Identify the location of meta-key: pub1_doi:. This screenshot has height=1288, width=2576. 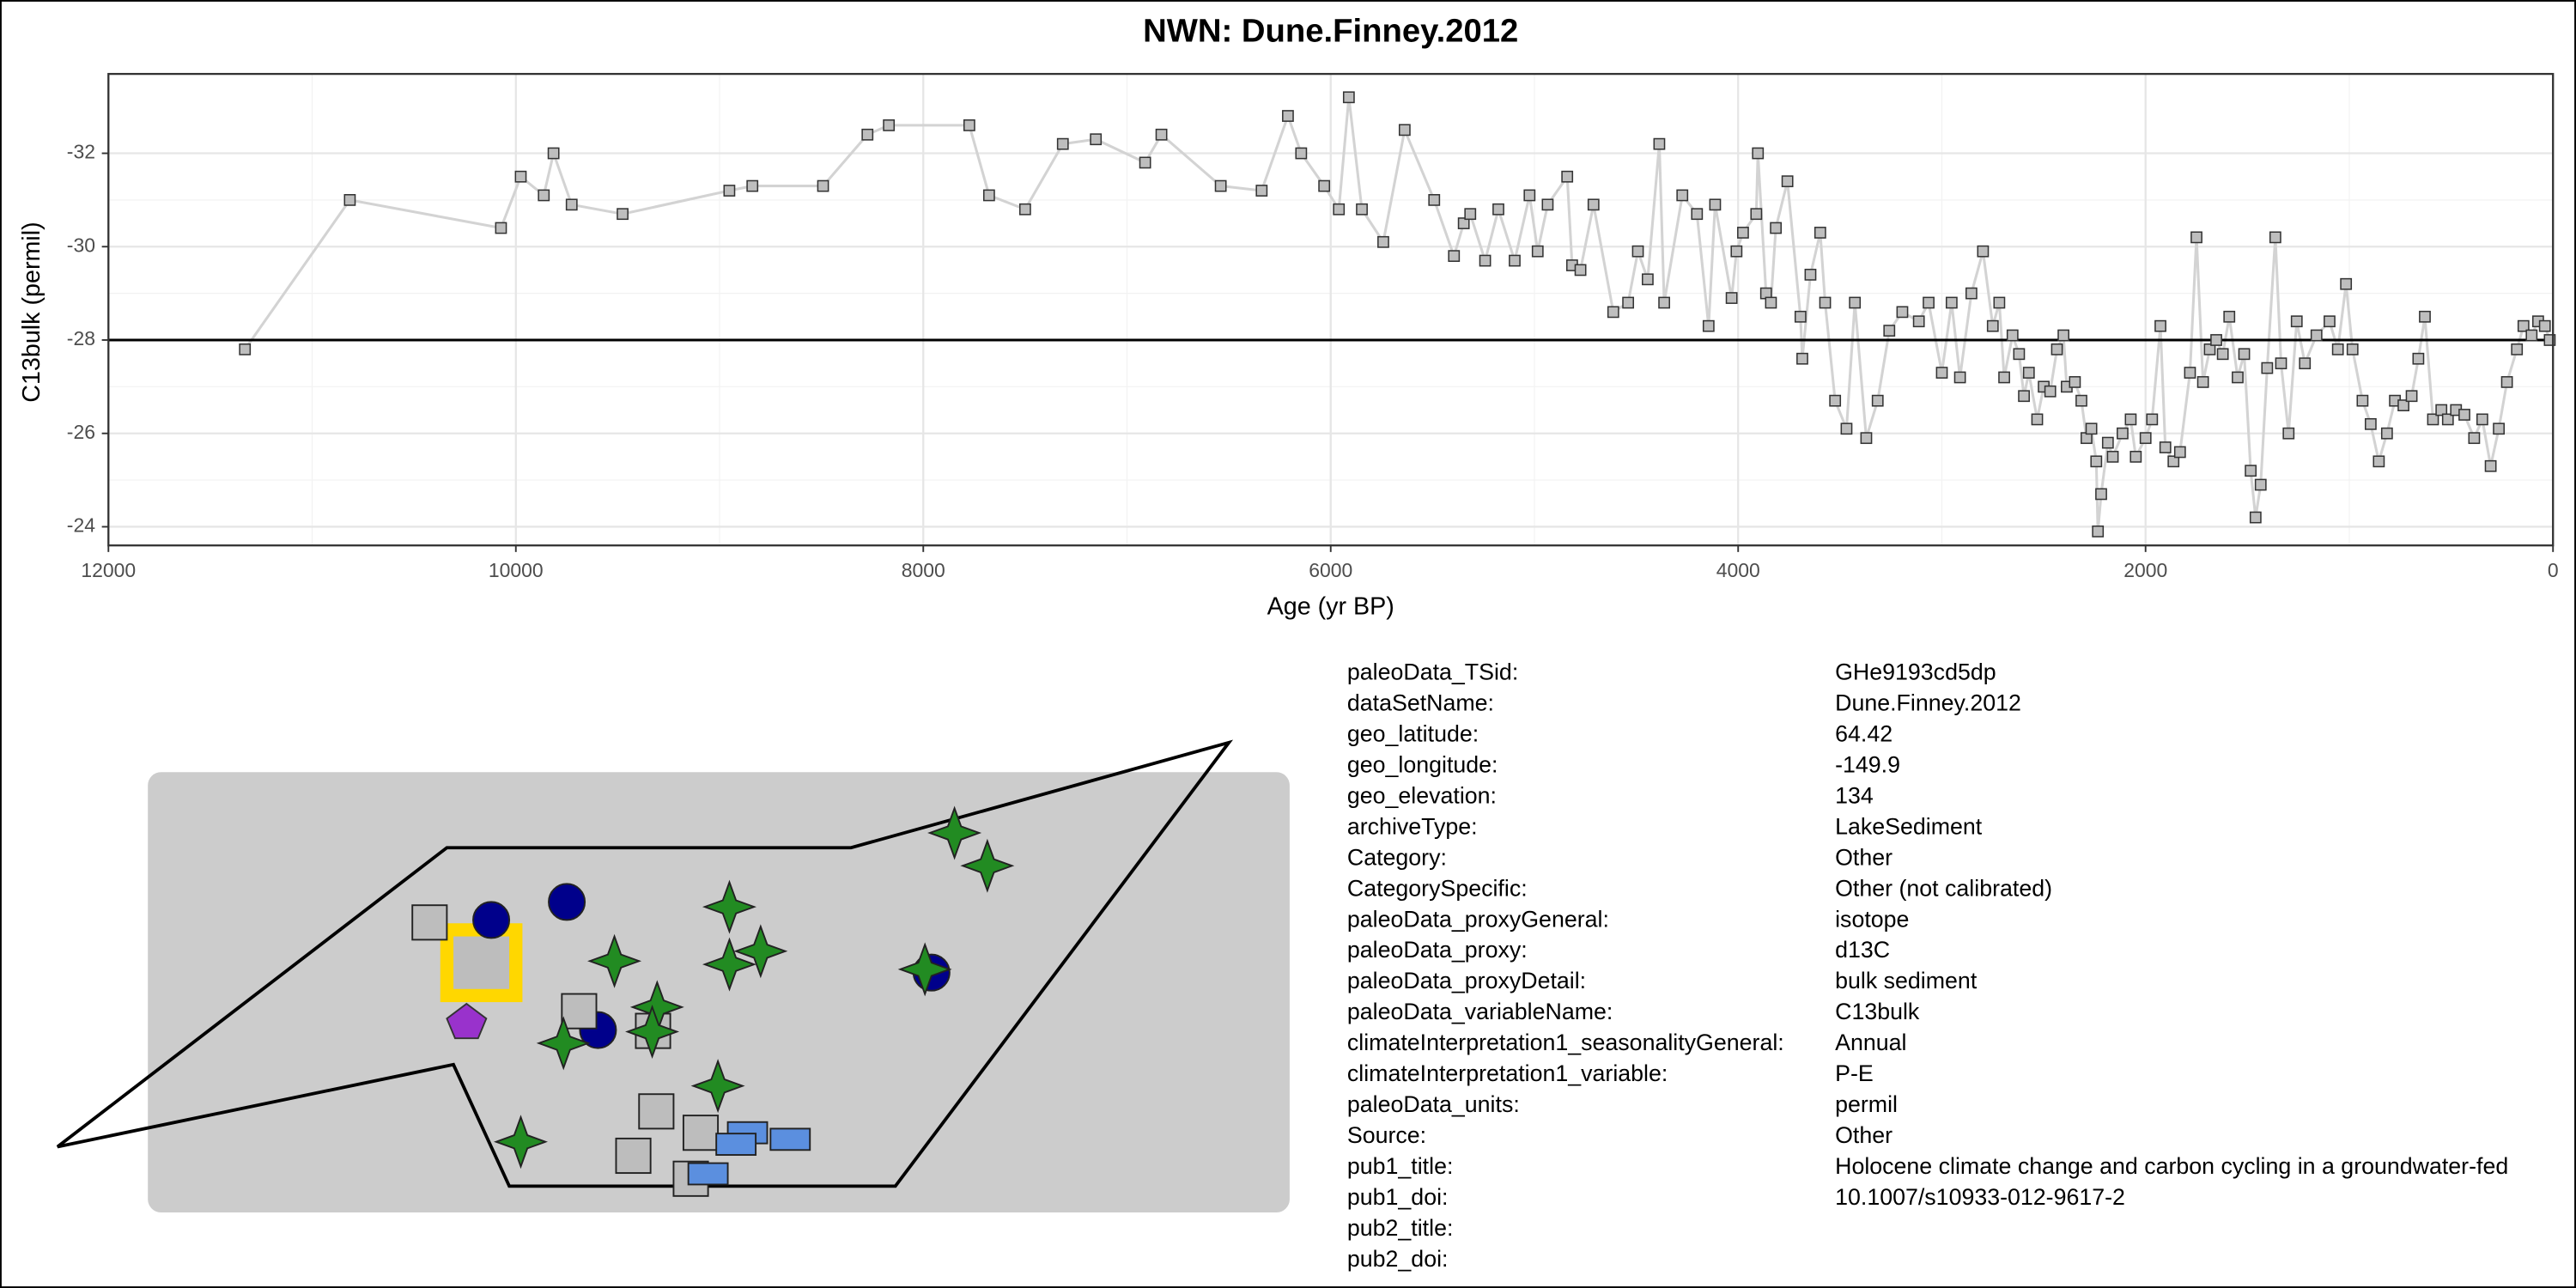
(1398, 1197).